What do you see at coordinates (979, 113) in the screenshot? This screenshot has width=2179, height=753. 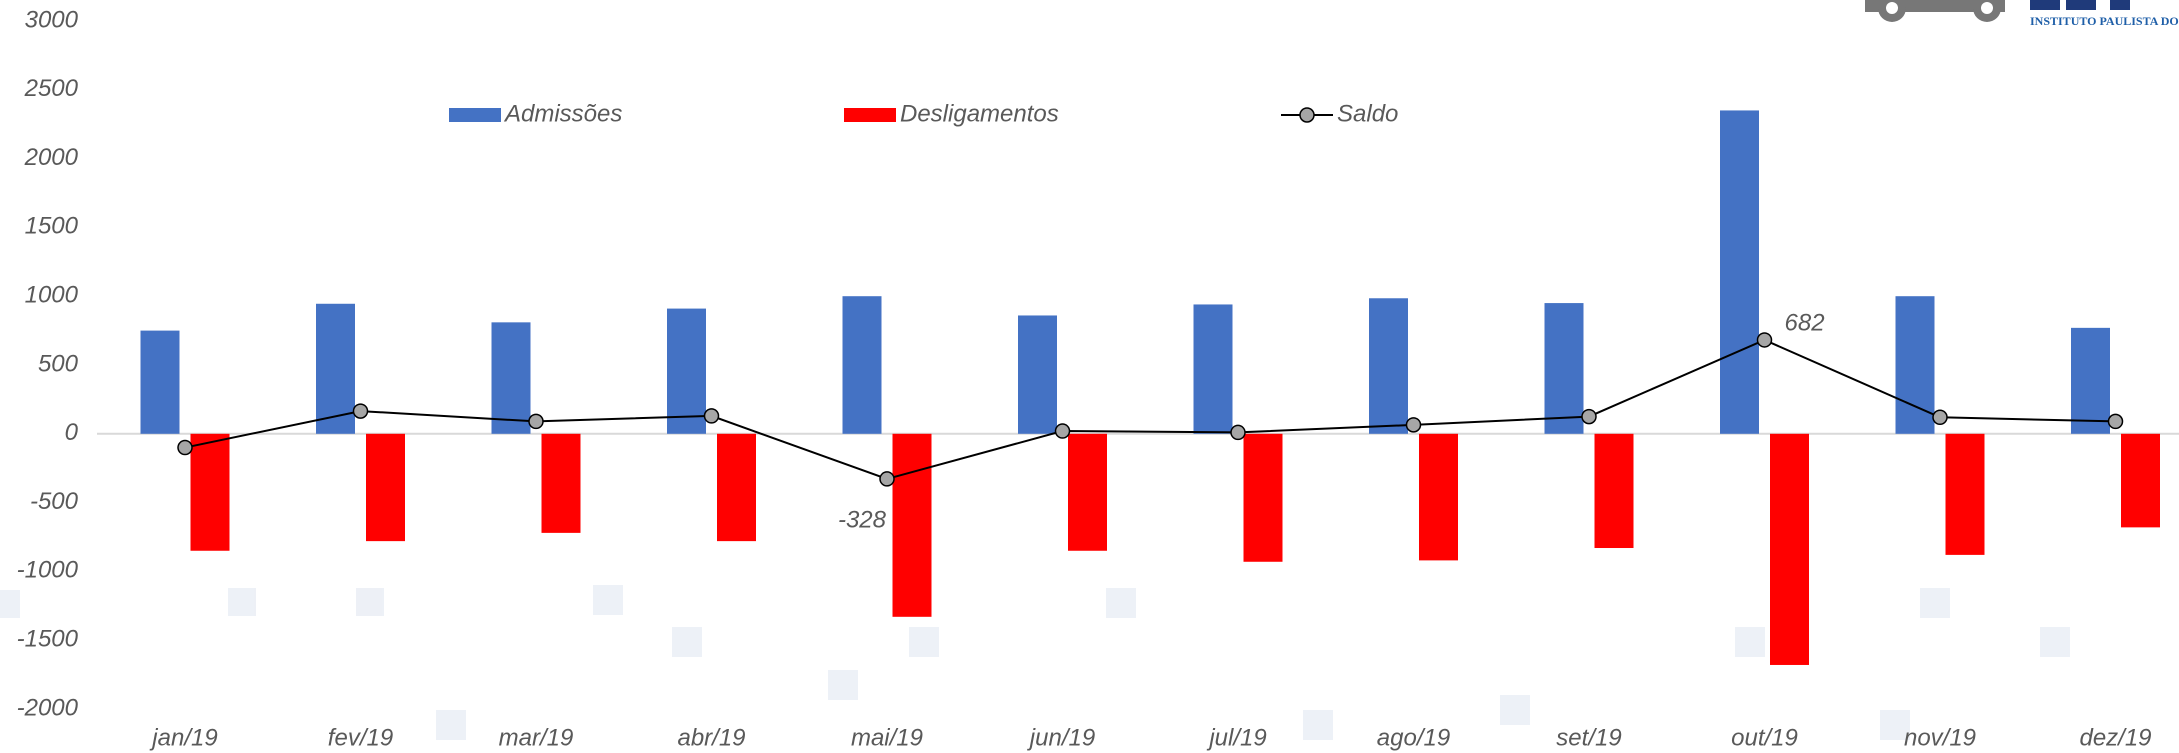 I see `legend-label: Desligamentos` at bounding box center [979, 113].